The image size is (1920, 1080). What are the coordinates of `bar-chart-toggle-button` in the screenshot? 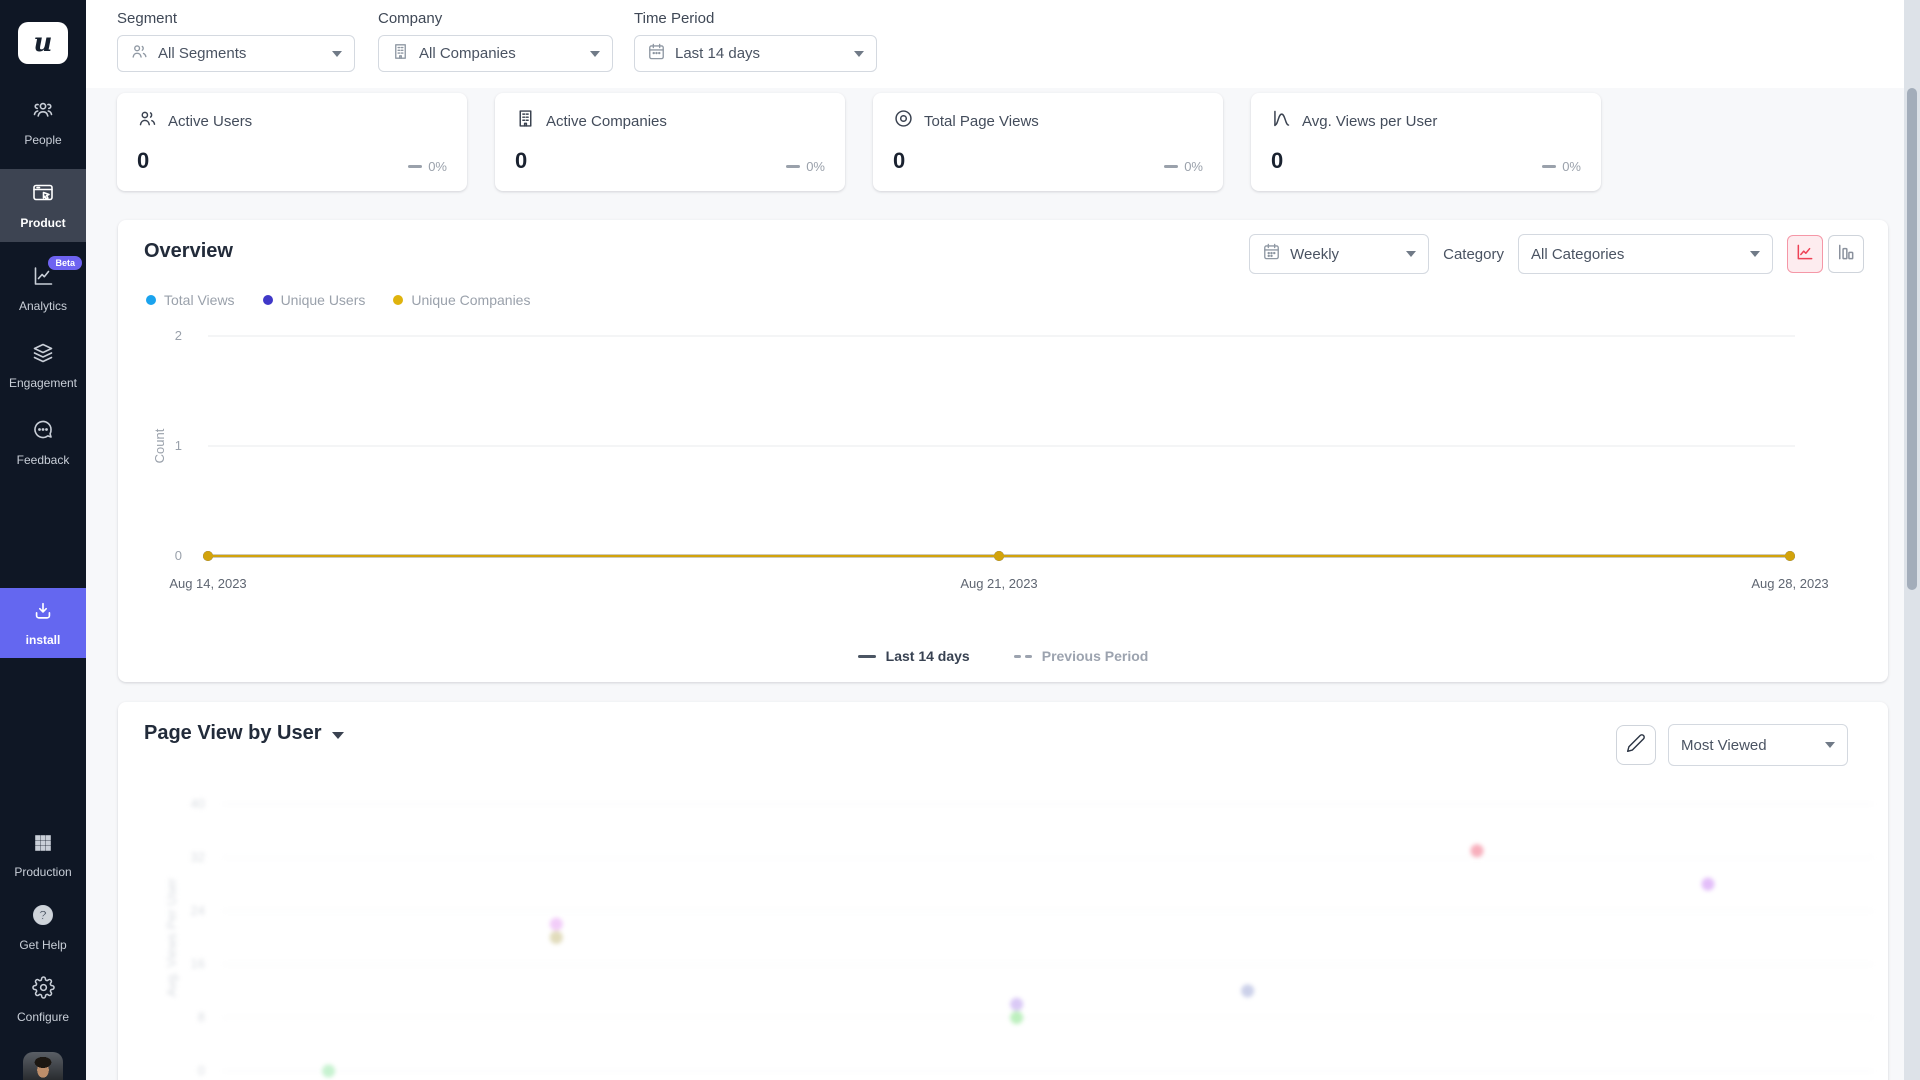 It's located at (1846, 254).